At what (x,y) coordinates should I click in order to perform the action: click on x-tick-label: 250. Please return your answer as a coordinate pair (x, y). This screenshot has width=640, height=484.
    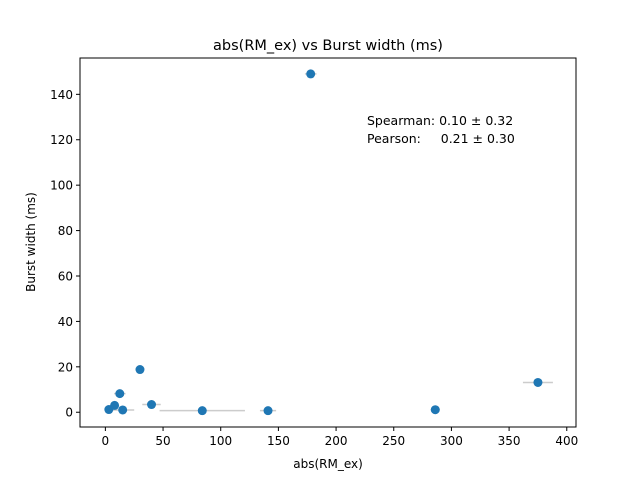
    Looking at the image, I should click on (393, 441).